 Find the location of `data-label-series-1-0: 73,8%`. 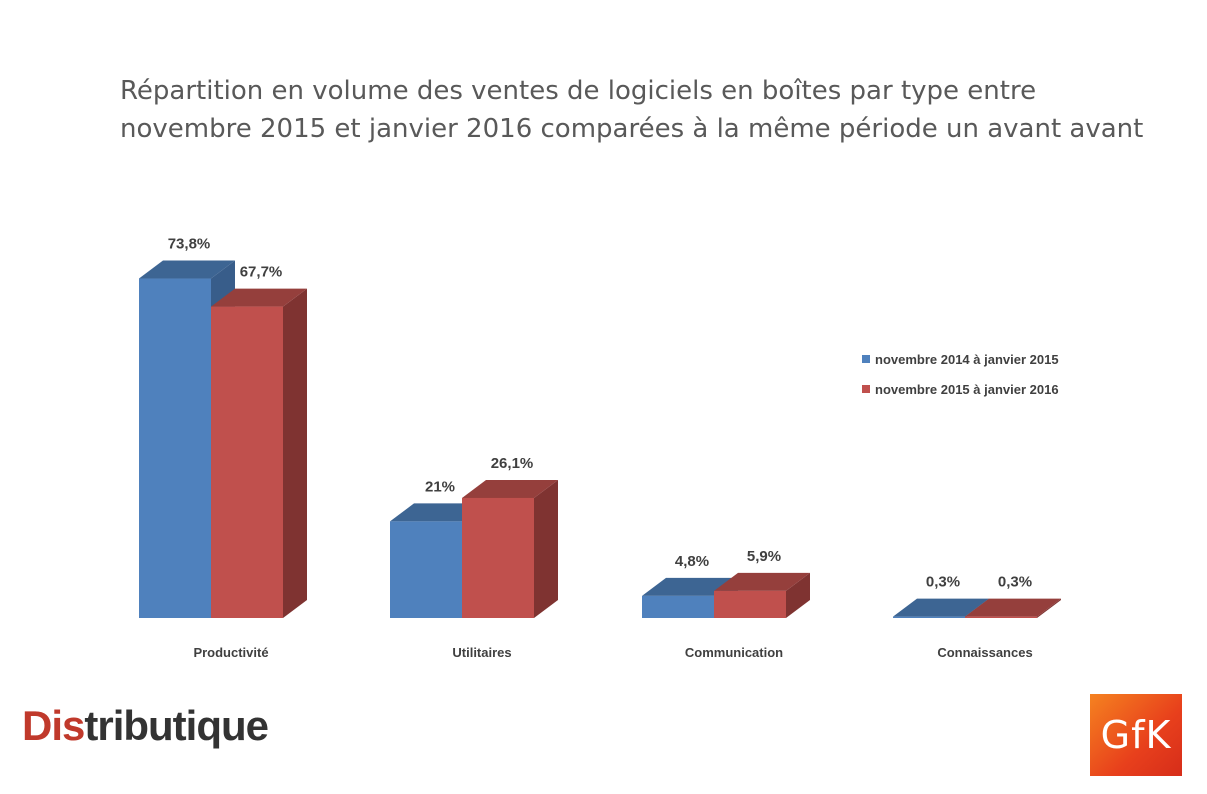

data-label-series-1-0: 73,8% is located at coordinates (189, 244).